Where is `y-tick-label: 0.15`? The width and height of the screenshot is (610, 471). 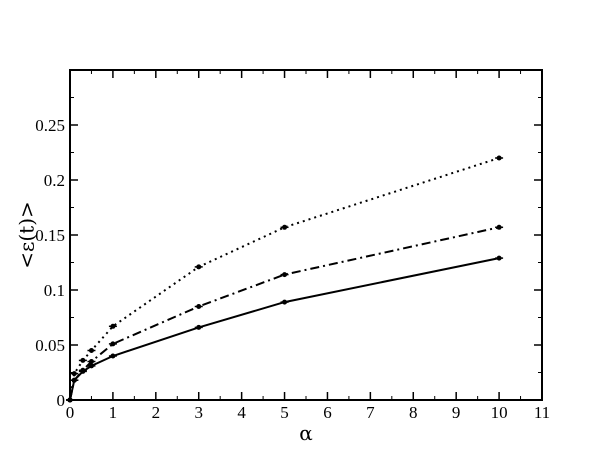
y-tick-label: 0.15 is located at coordinates (50, 235).